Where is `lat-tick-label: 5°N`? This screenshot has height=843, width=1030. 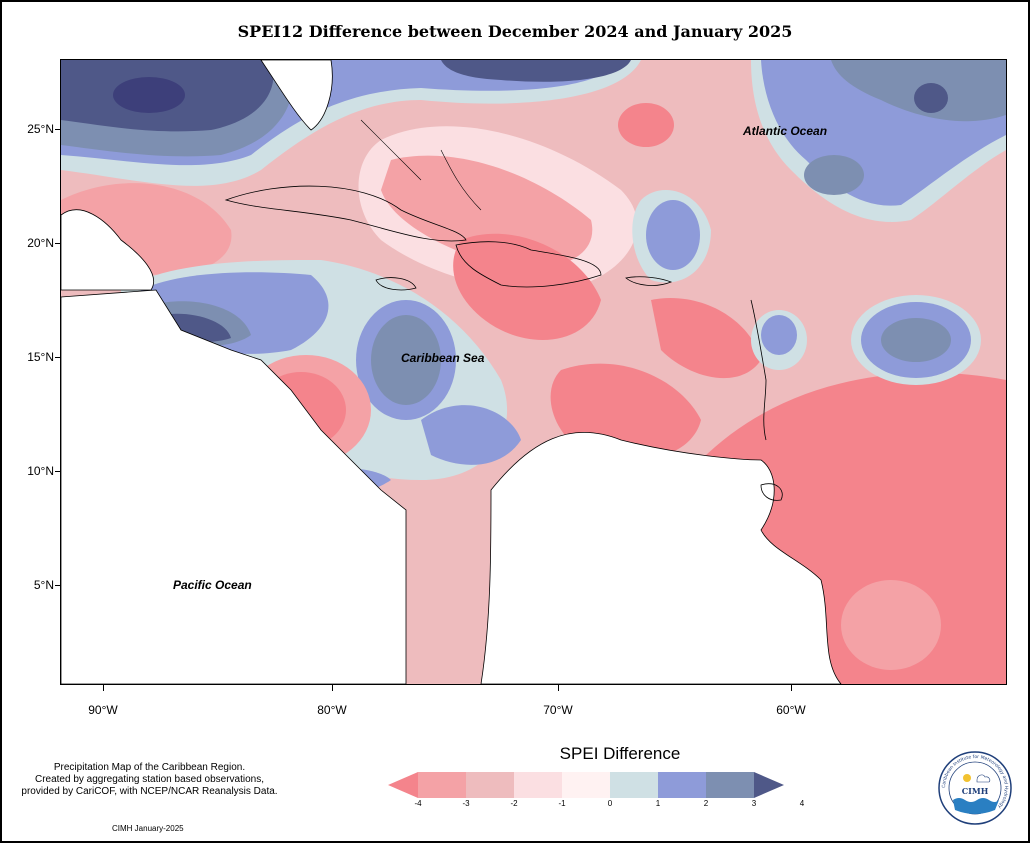
lat-tick-label: 5°N is located at coordinates (43, 585).